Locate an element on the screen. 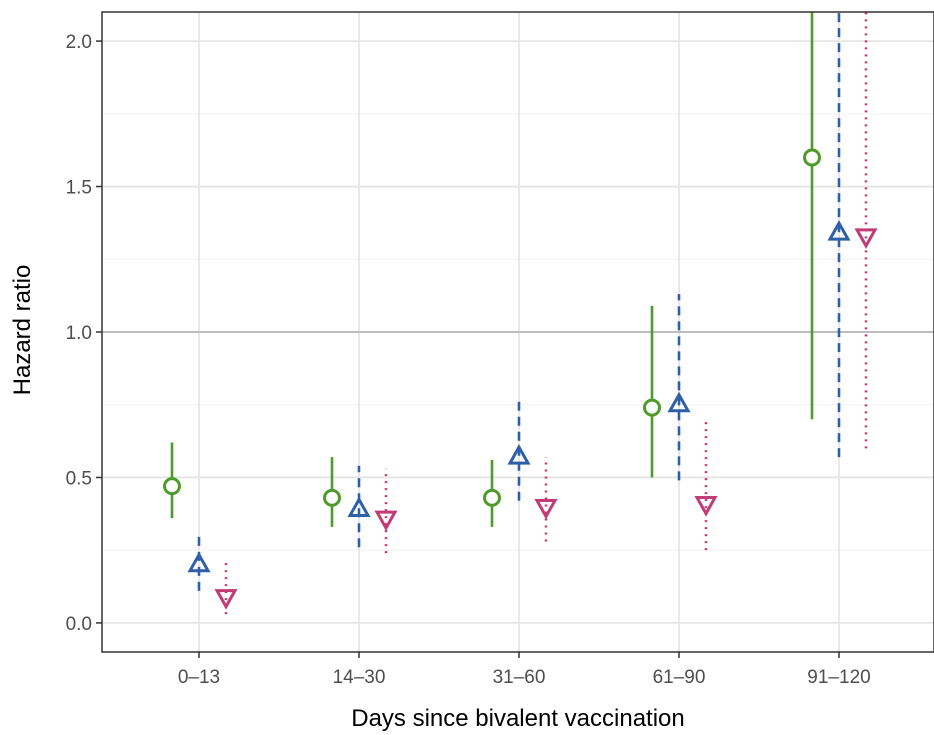  x-axis-title: Days since bivalent vaccination is located at coordinates (518, 718).